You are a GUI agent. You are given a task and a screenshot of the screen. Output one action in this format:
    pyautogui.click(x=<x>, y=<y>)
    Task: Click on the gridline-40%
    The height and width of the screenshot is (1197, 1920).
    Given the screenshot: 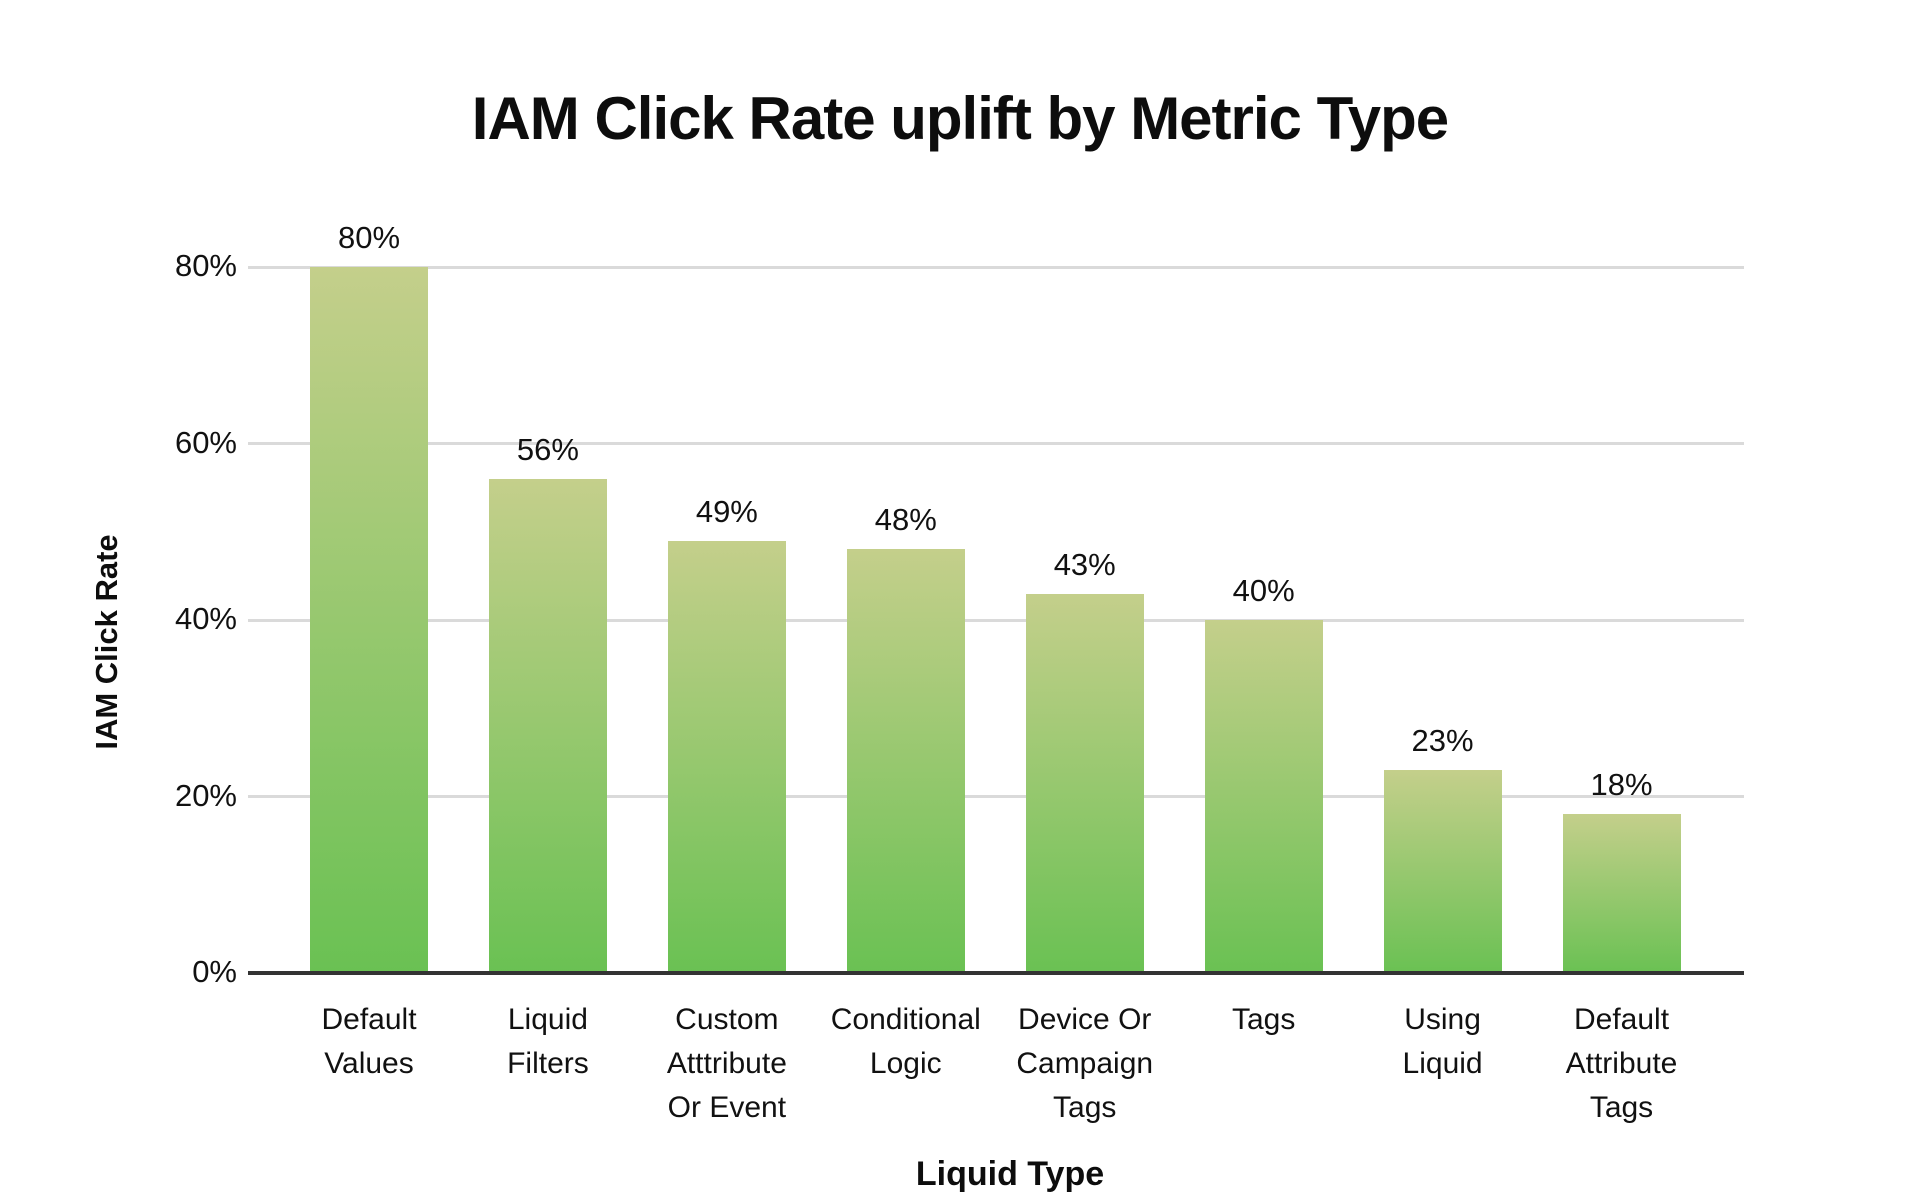 What is the action you would take?
    pyautogui.click(x=996, y=620)
    